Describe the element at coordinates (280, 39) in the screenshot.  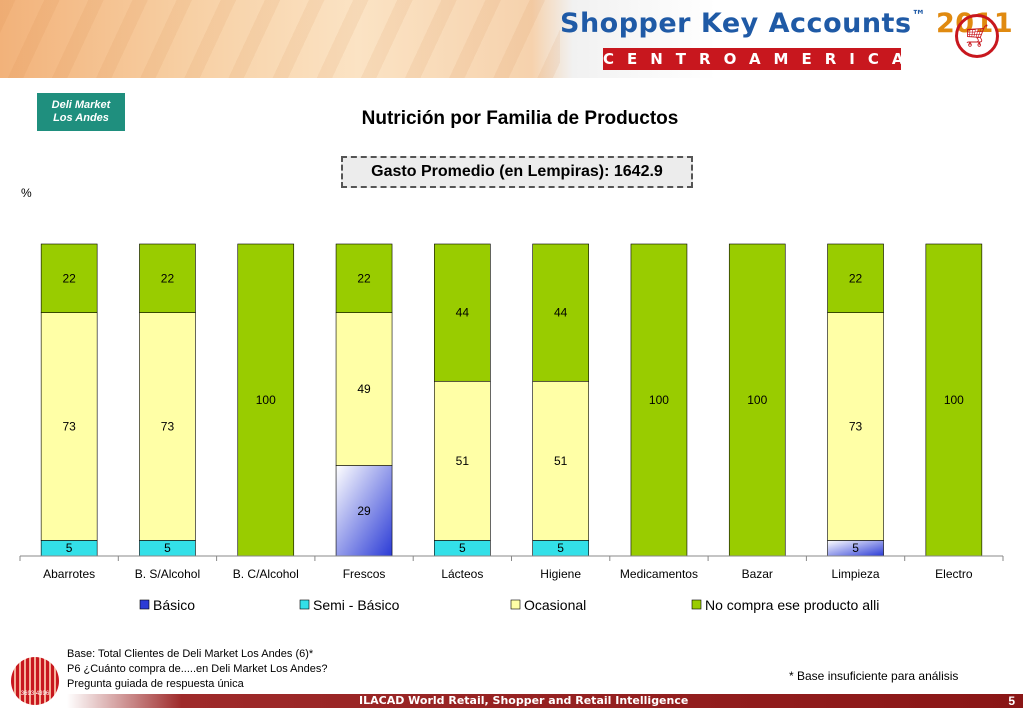
I see `header-photo-collage` at that location.